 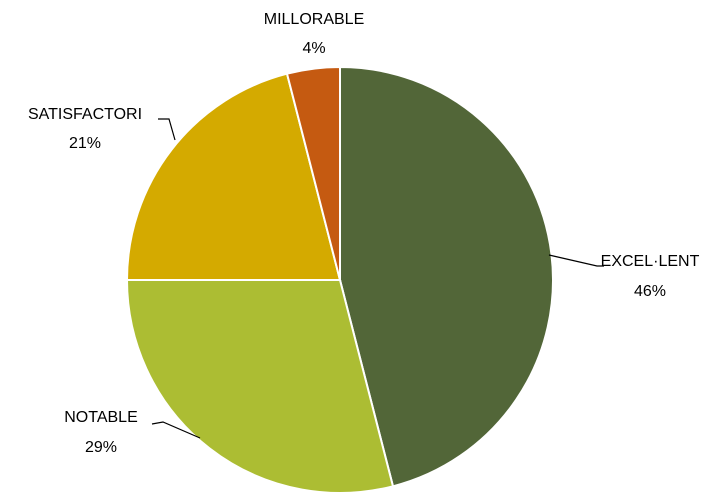 What do you see at coordinates (650, 261) in the screenshot?
I see `label-excellent-name: EXCEL·LENT` at bounding box center [650, 261].